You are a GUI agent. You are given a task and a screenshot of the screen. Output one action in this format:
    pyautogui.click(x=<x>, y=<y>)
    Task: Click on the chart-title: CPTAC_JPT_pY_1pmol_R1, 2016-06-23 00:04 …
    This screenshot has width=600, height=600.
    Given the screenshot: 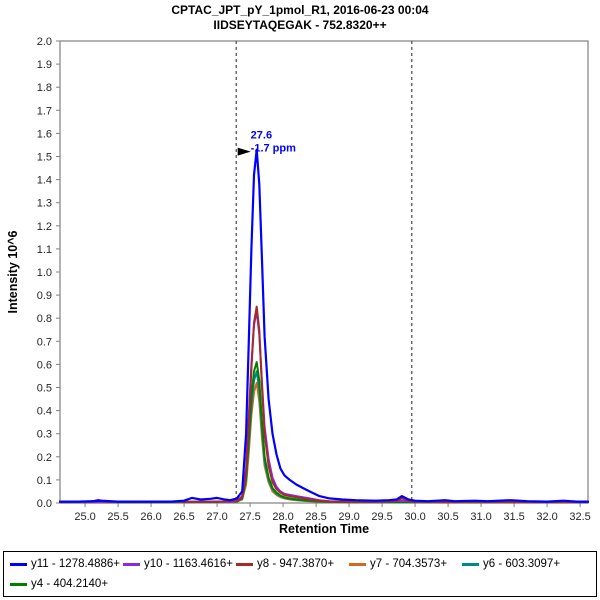 What is the action you would take?
    pyautogui.click(x=300, y=18)
    